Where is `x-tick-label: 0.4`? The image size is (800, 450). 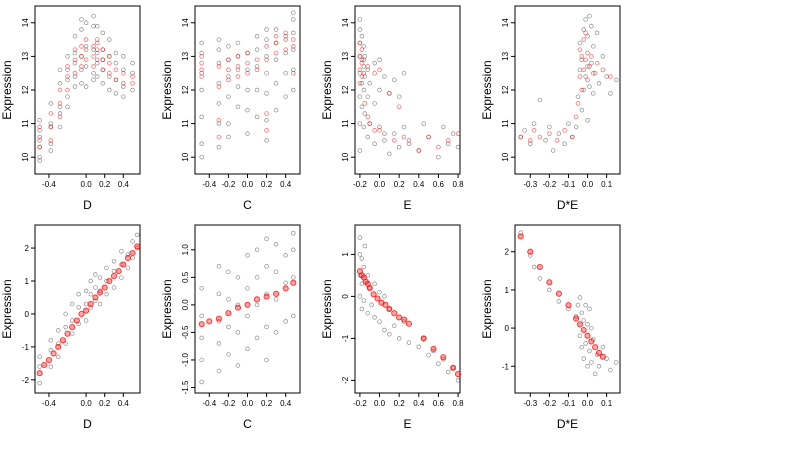 x-tick-label: 0.4 is located at coordinates (124, 403).